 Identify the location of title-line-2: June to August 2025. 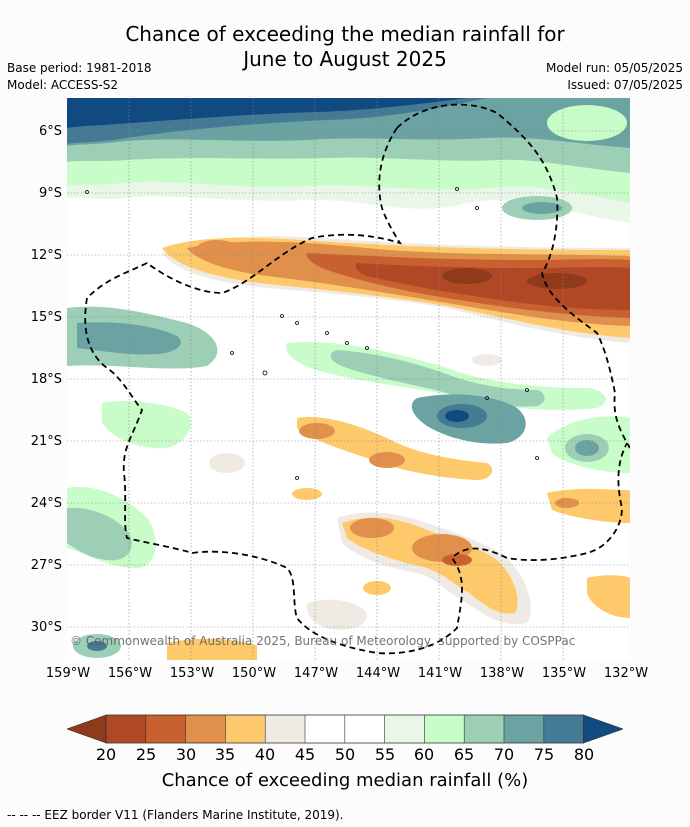
(345, 59).